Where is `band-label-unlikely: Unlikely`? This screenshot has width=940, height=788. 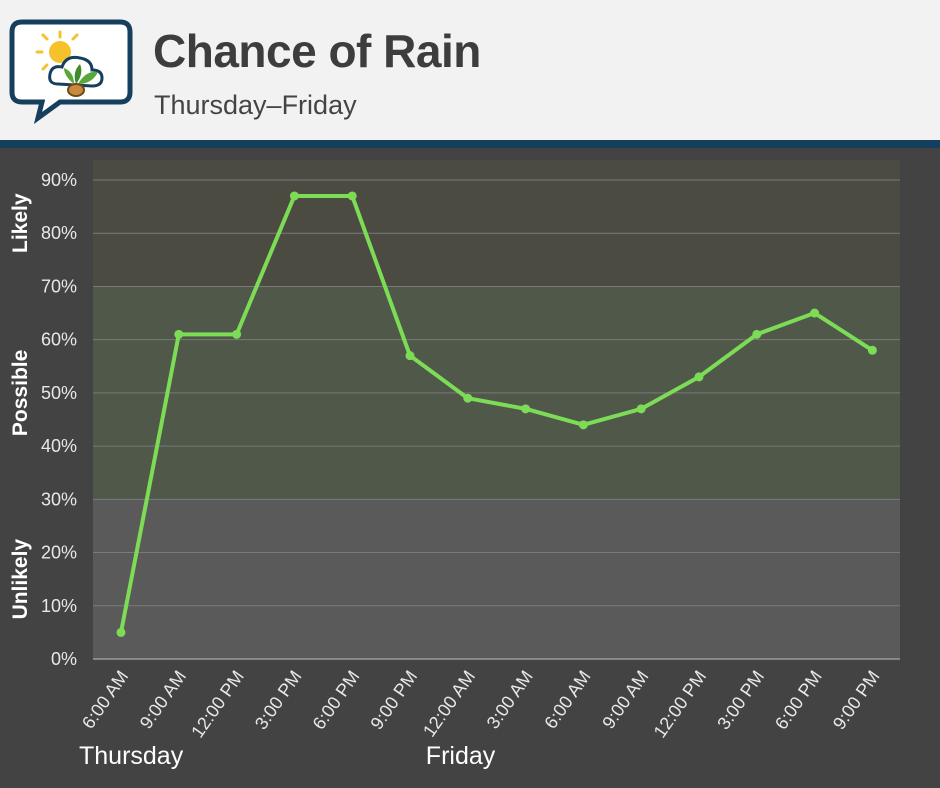
band-label-unlikely: Unlikely is located at coordinates (20, 579).